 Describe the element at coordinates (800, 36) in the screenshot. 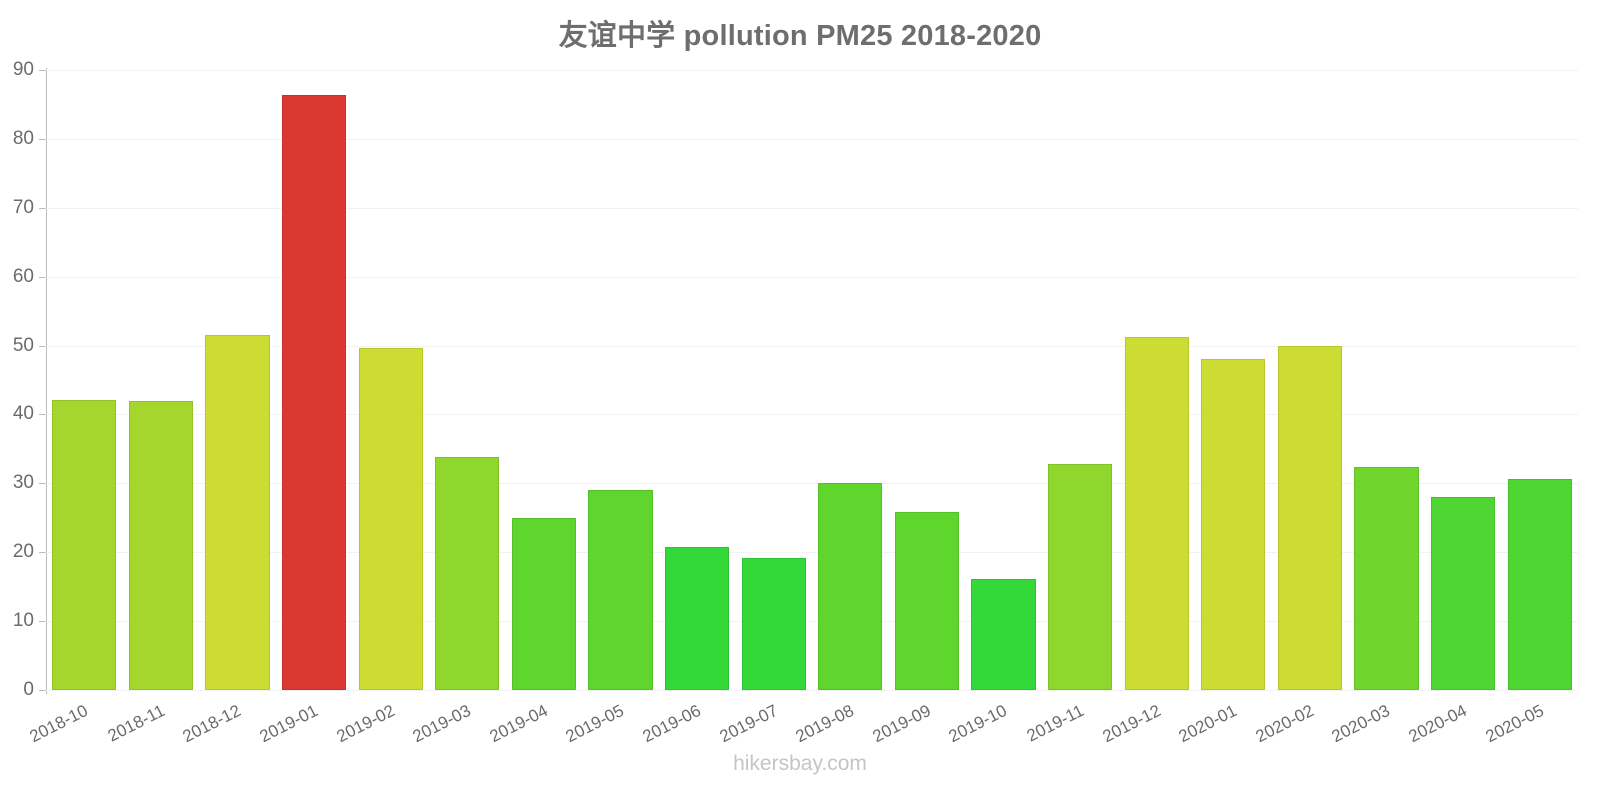

I see `chart-title: 友谊中学 pollution PM25 2018-2020` at that location.